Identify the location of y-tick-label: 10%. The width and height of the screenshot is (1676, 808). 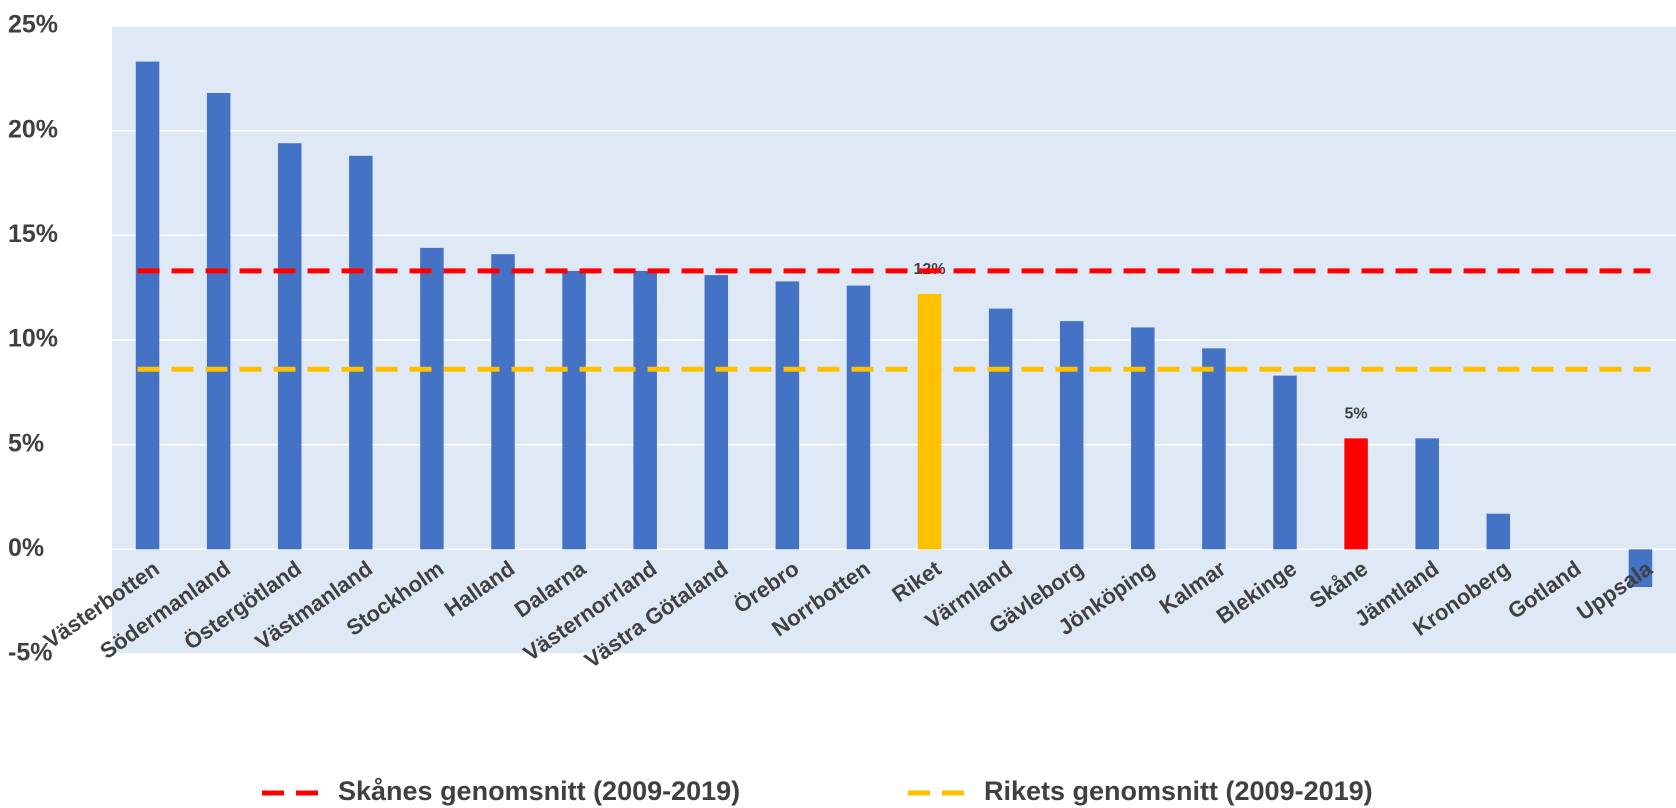
(33, 339).